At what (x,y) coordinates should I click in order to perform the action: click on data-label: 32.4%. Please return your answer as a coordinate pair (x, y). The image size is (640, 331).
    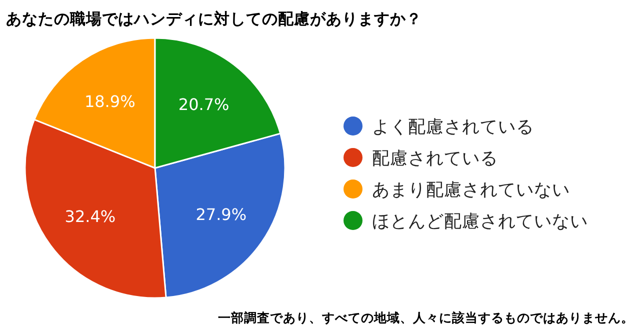
    Looking at the image, I should click on (90, 216).